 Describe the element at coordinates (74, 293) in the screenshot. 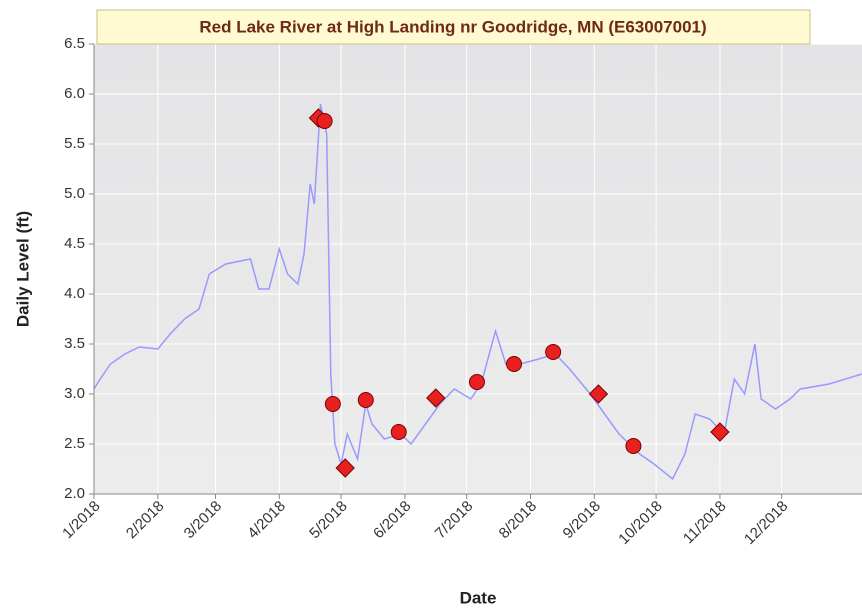

I see `y-tick-label: 4.0` at that location.